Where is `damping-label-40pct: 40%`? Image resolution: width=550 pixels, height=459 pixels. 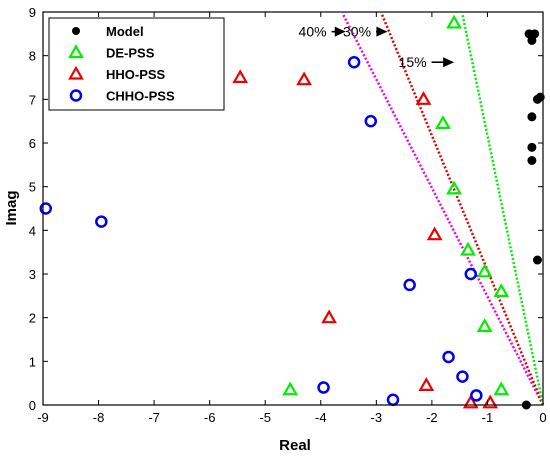 damping-label-40pct: 40% is located at coordinates (313, 32).